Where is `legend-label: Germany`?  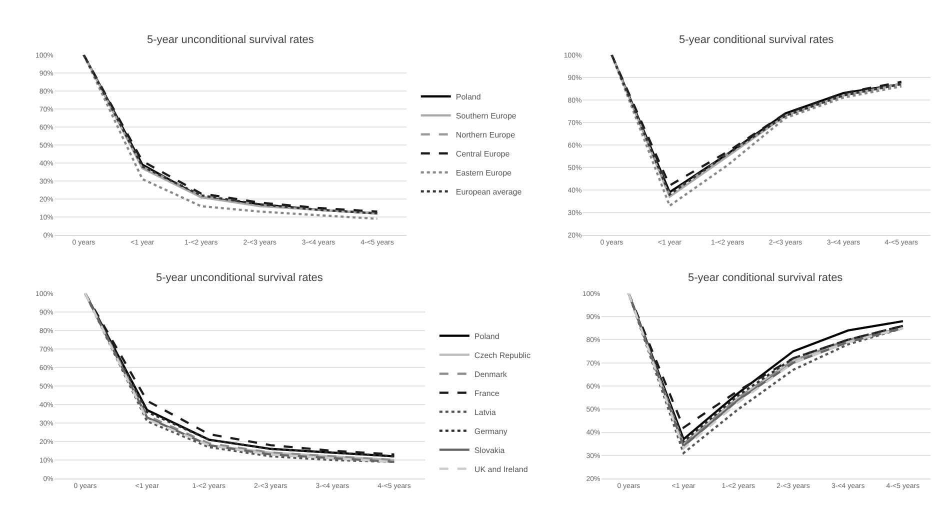
legend-label: Germany is located at coordinates (491, 431).